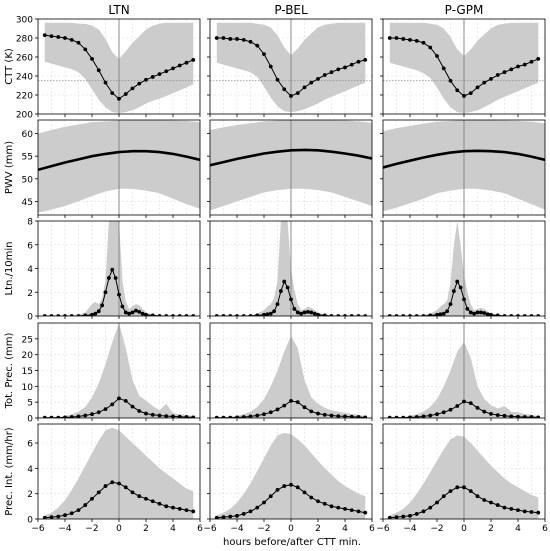  What do you see at coordinates (462, 169) in the screenshot?
I see `panel-pwv-mm-p-gpm` at bounding box center [462, 169].